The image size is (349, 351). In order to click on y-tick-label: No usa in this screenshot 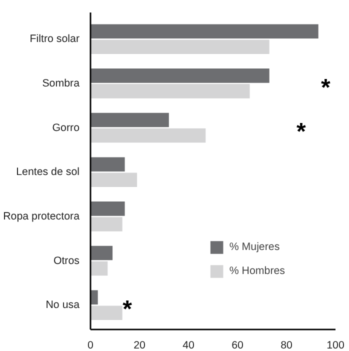, I will do `click(63, 305)`.